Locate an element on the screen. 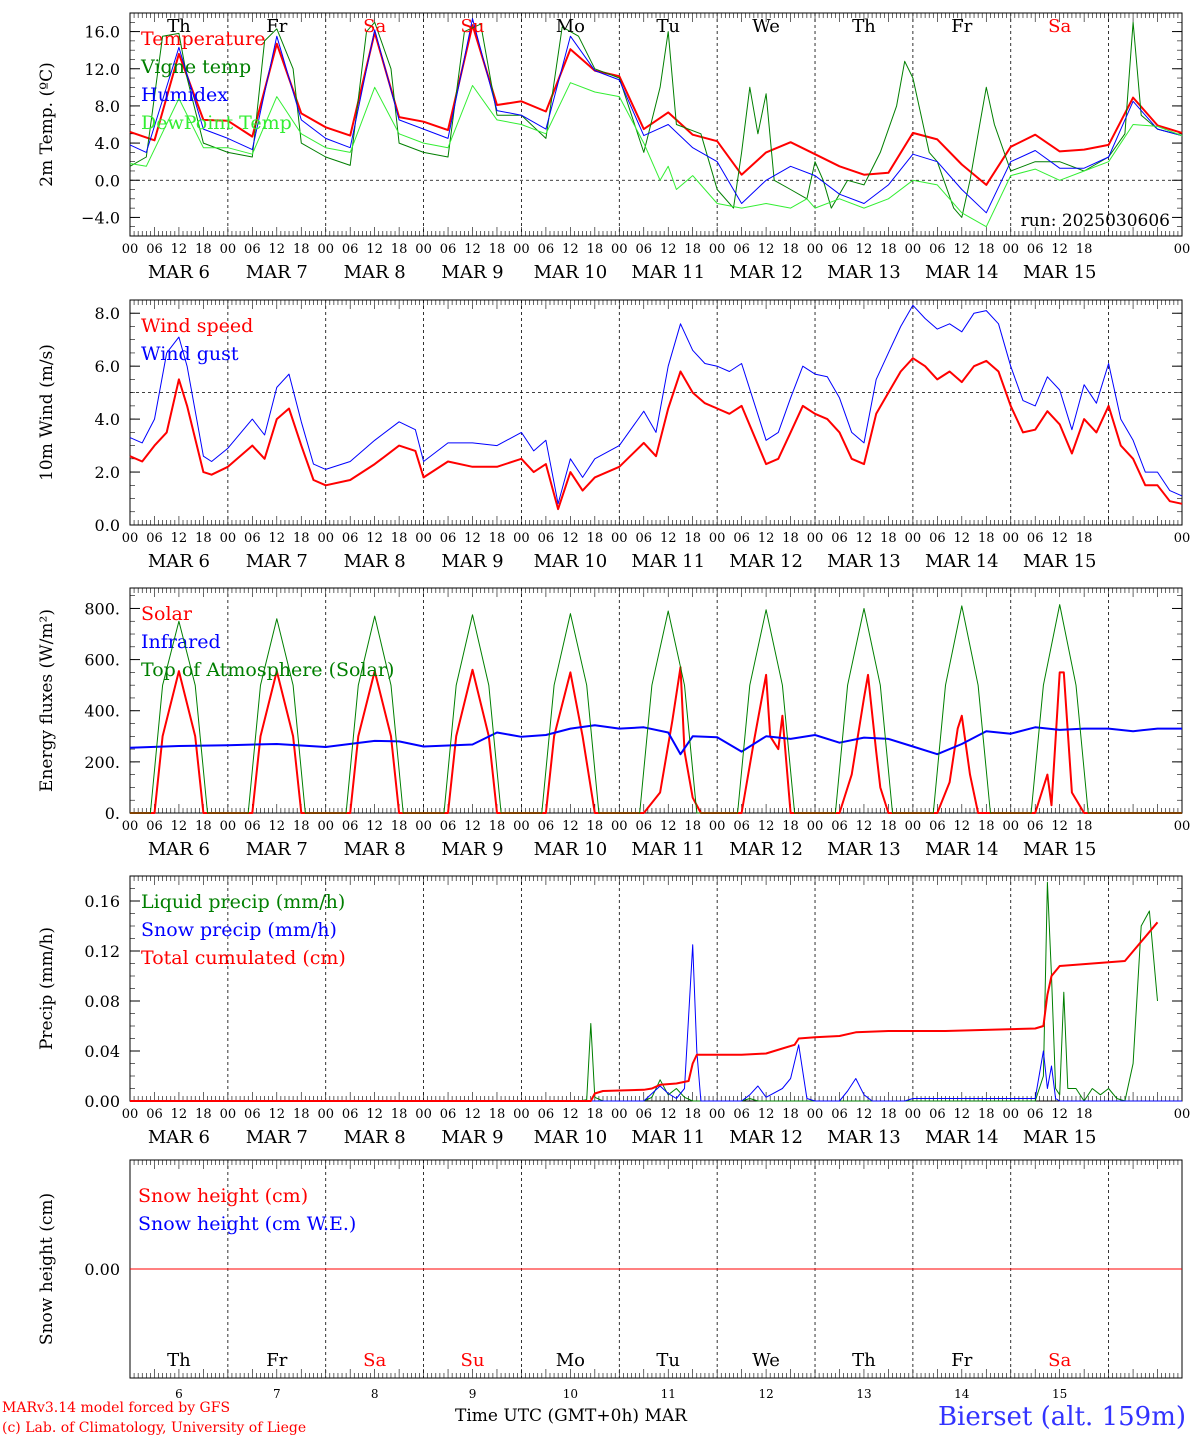  x-date-label: MAR 9 is located at coordinates (472, 272).